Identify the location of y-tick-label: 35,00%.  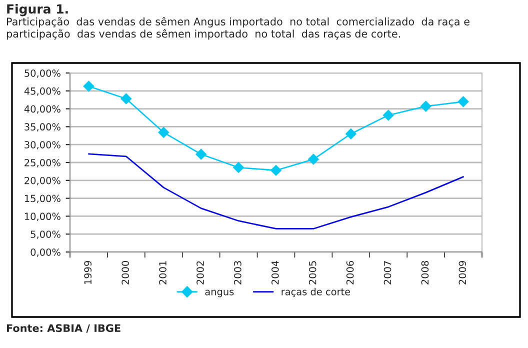
(42, 127).